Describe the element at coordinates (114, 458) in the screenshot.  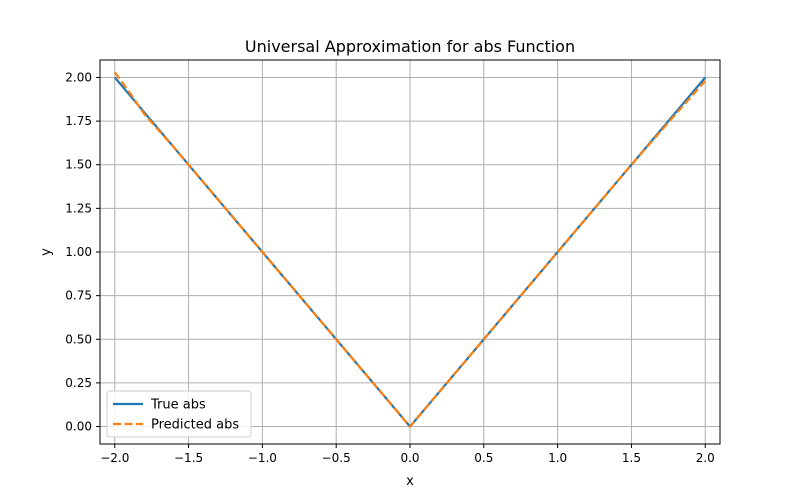
I see `x-tick-label: −2.0` at that location.